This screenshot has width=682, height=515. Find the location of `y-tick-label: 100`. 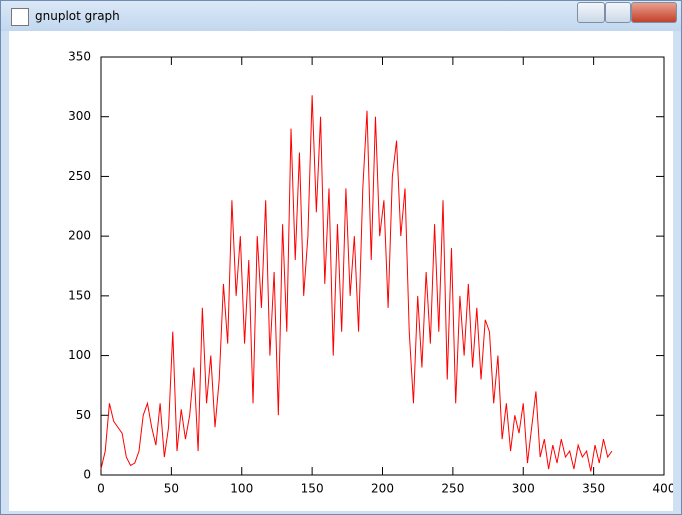

y-tick-label: 100 is located at coordinates (79, 355).